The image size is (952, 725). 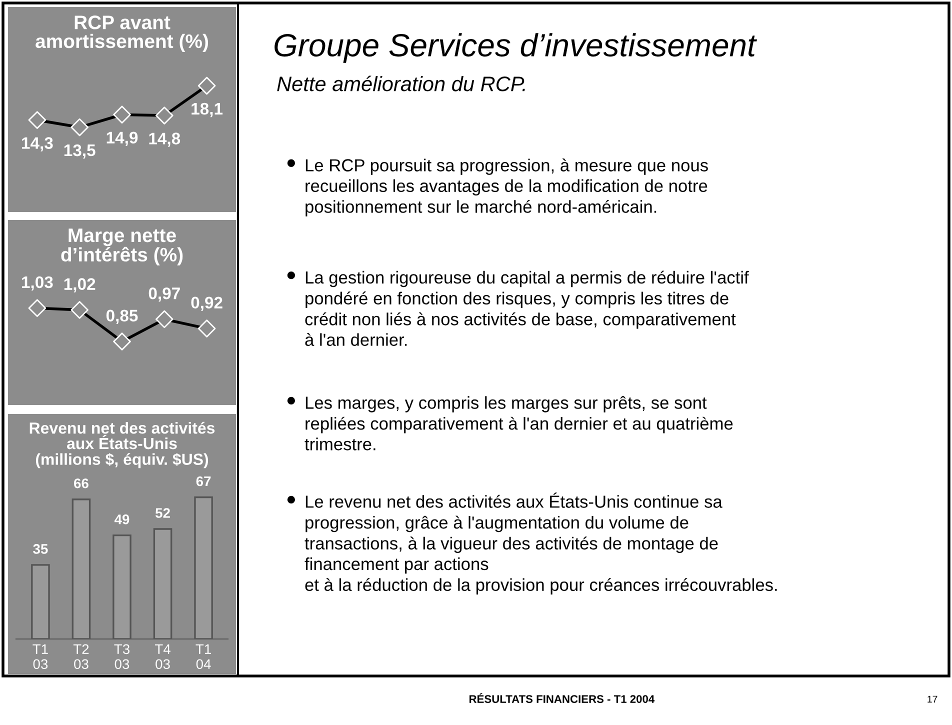 What do you see at coordinates (516, 48) in the screenshot?
I see `text: Groupe Services d’investissement` at bounding box center [516, 48].